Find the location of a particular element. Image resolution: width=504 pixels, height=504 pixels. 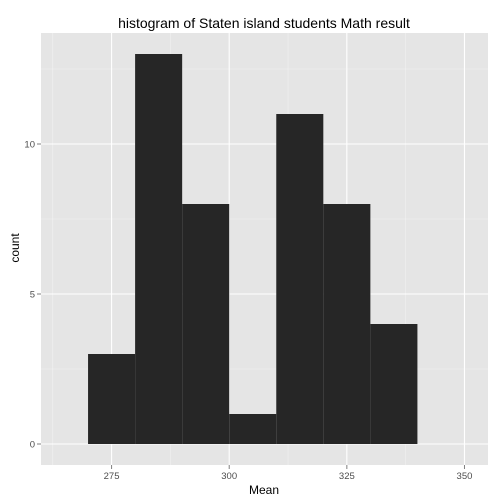

y-axis-label: count is located at coordinates (15, 248).